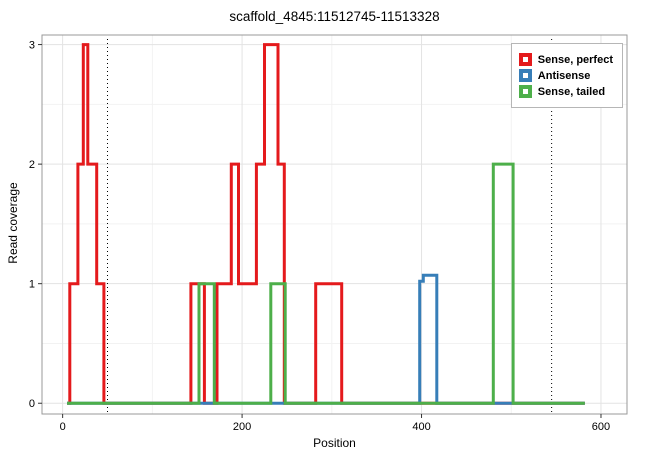 The width and height of the screenshot is (650, 460). What do you see at coordinates (421, 427) in the screenshot?
I see `x-tick-label: 400` at bounding box center [421, 427].